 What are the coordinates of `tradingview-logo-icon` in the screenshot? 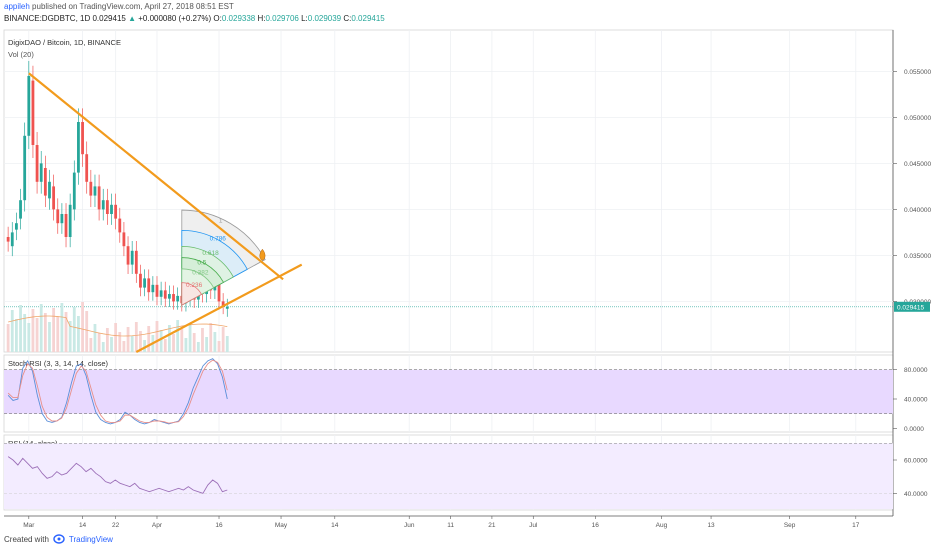 It's located at (59, 539).